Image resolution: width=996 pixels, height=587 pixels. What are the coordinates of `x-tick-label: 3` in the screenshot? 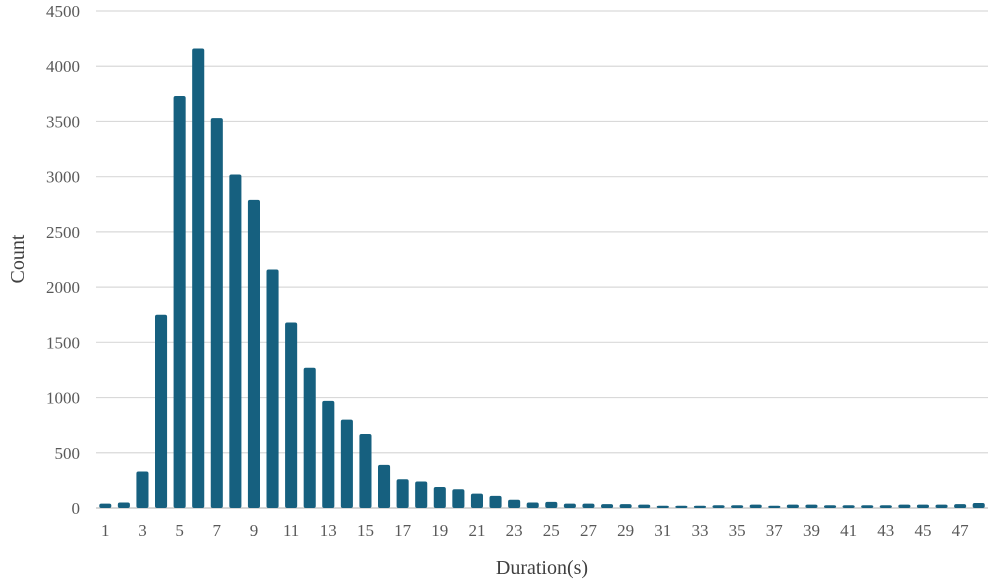 It's located at (142, 530).